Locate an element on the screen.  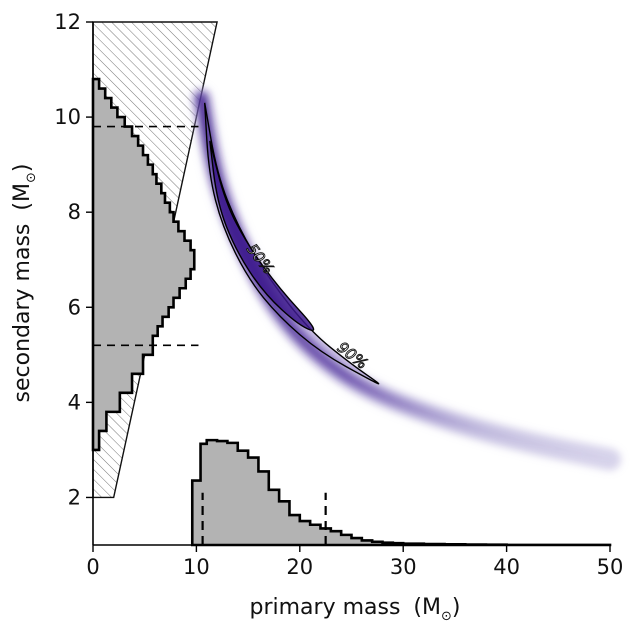
y-tick-label: 10 is located at coordinates (67, 117).